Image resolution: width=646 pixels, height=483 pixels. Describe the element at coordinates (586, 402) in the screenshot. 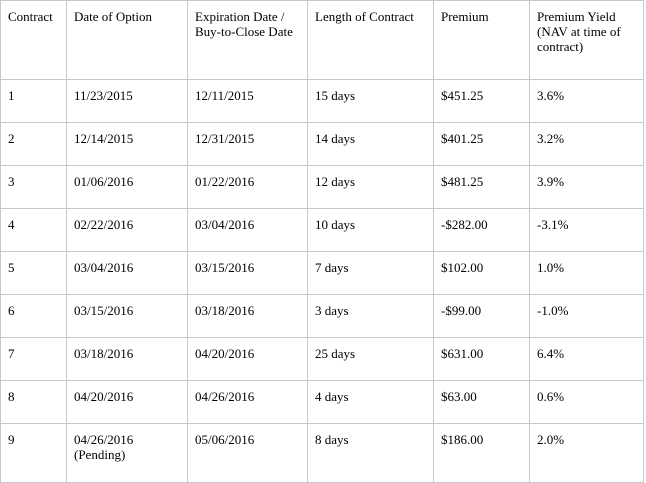

I see `cell-premium-yield: 0.6%` at that location.